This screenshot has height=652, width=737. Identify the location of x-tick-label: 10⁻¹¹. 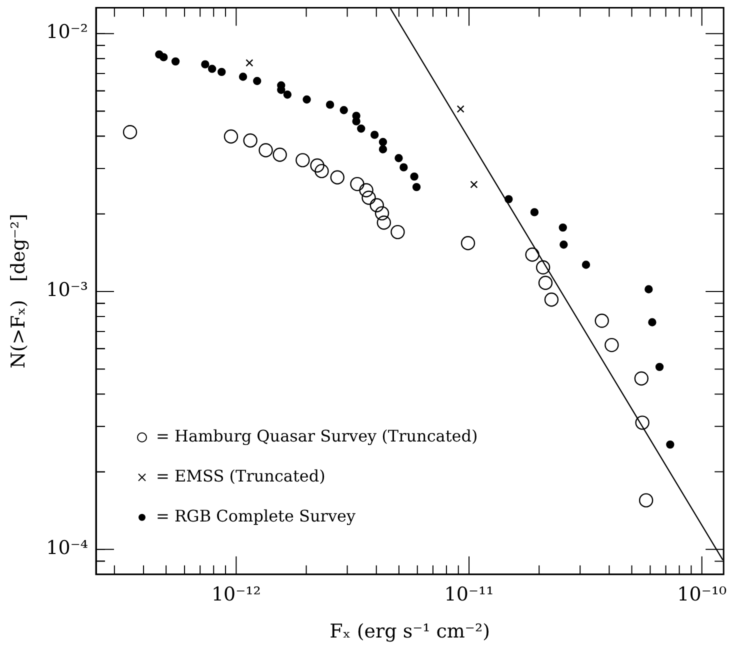
(469, 595).